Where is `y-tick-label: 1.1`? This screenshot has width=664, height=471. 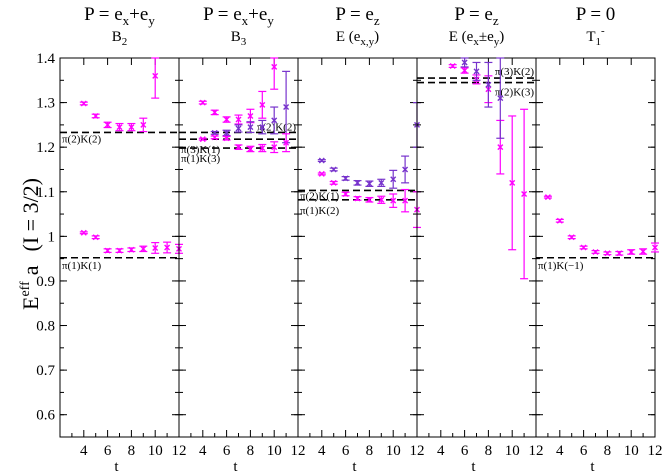
y-tick-label: 1.1 is located at coordinates (45, 193).